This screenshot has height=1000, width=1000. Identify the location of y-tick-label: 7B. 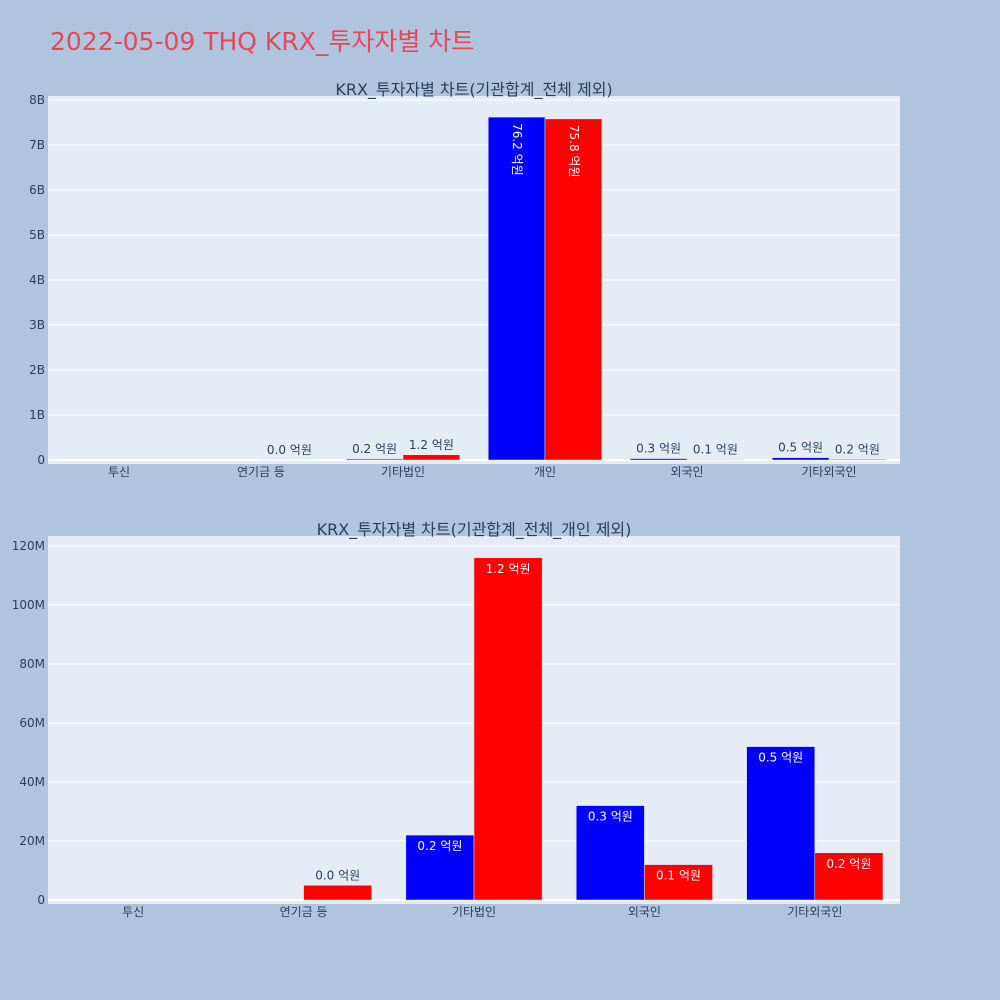
(37, 145).